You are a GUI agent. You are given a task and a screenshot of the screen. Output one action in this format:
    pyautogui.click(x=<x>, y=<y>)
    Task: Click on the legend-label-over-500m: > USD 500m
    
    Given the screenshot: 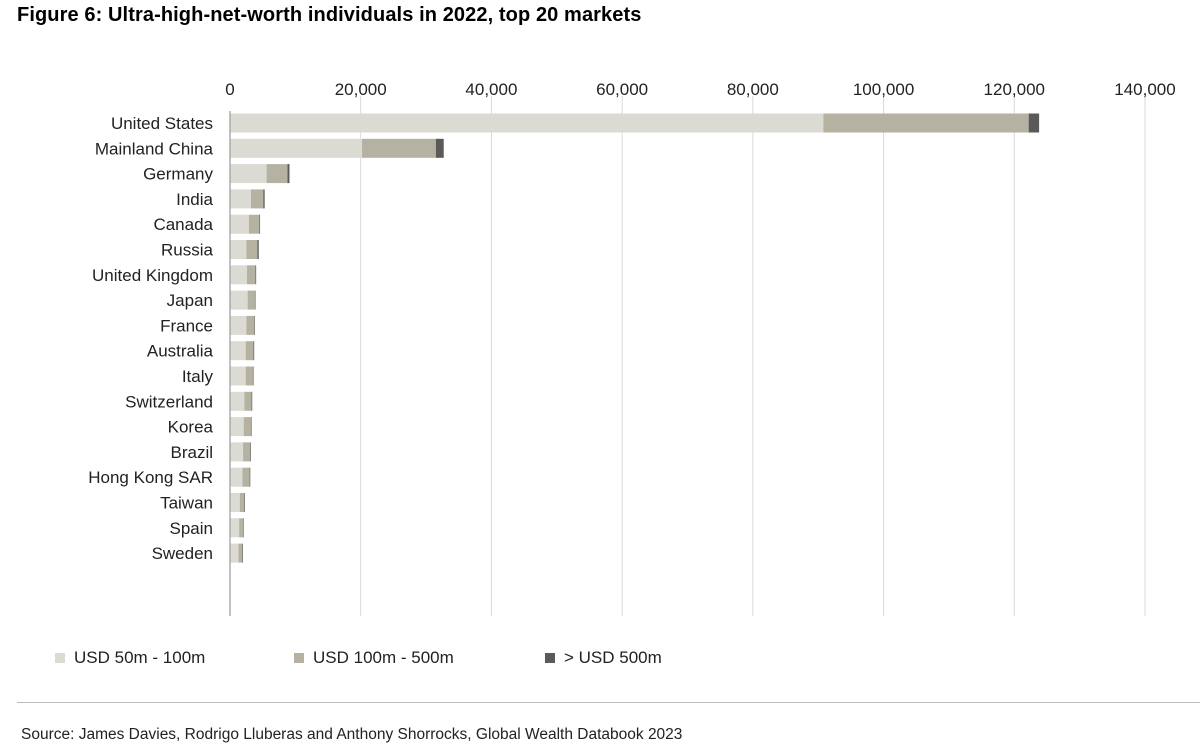 What is the action you would take?
    pyautogui.click(x=613, y=657)
    